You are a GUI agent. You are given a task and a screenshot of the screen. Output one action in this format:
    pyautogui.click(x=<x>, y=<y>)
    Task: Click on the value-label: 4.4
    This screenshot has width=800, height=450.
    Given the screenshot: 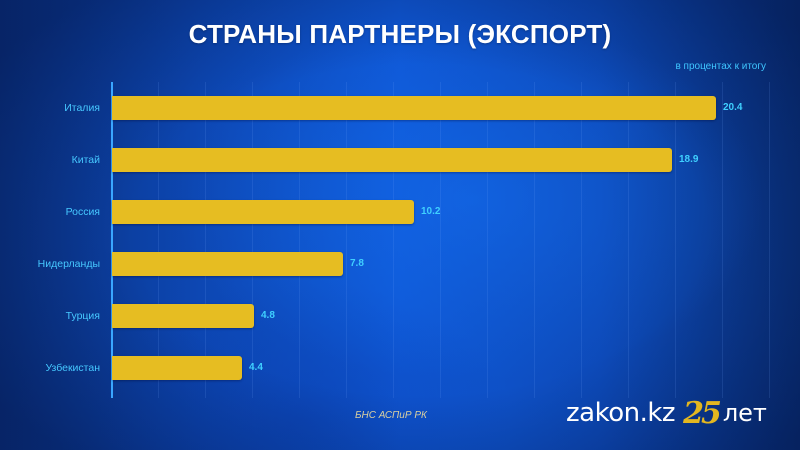 What is the action you would take?
    pyautogui.click(x=256, y=367)
    